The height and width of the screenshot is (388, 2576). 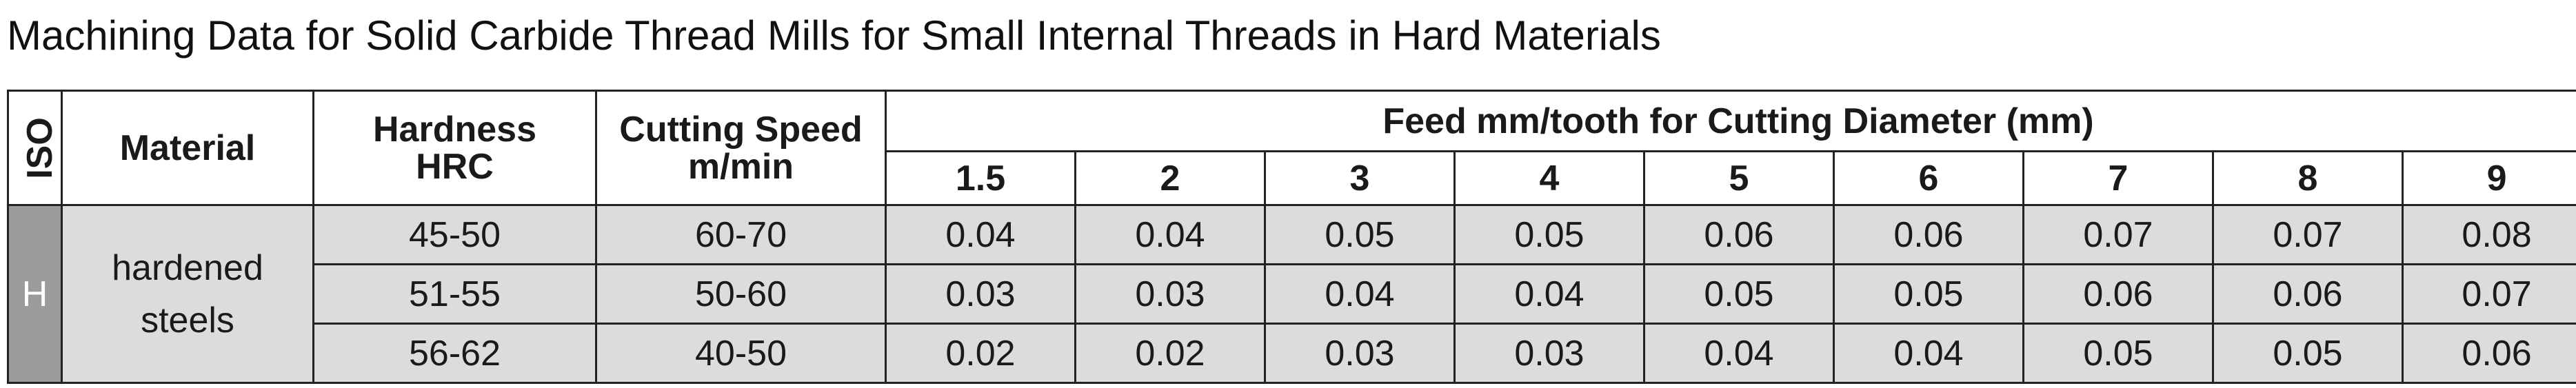 I want to click on hardness-header-line2: HRC, so click(x=455, y=166).